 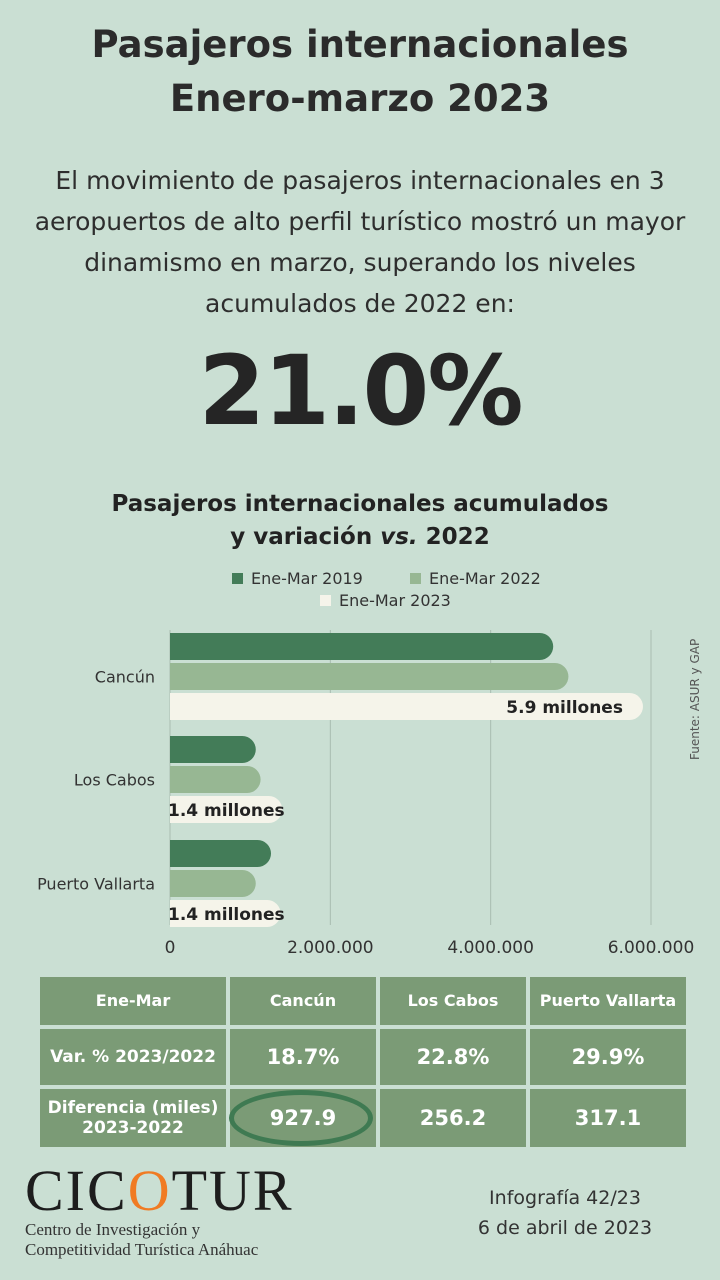 I want to click on legend-item-2022: Ene-Mar 2022, so click(x=475, y=578).